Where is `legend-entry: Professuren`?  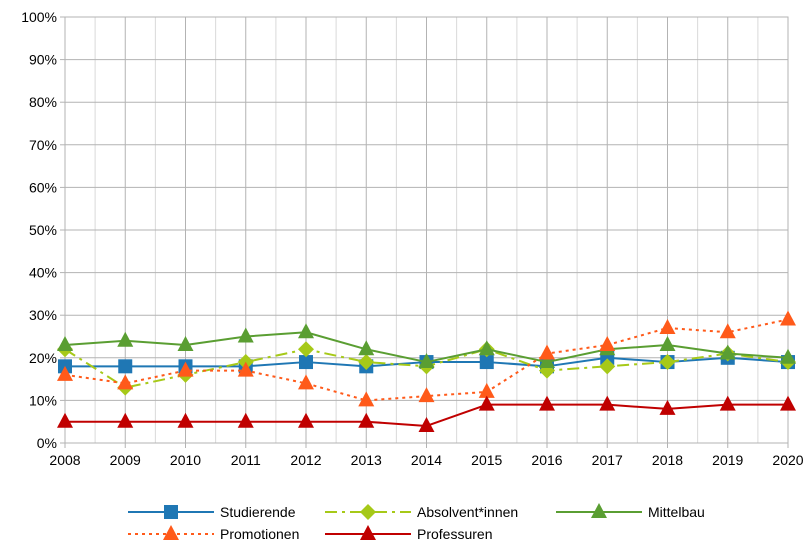 legend-entry: Professuren is located at coordinates (408, 533).